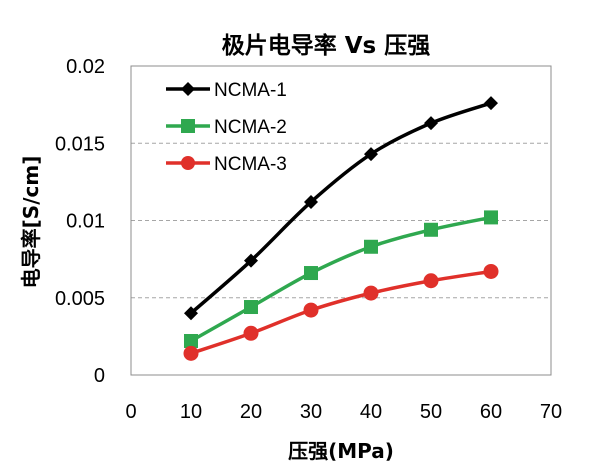 The width and height of the screenshot is (592, 473). What do you see at coordinates (491, 412) in the screenshot?
I see `x-tick-label: 60` at bounding box center [491, 412].